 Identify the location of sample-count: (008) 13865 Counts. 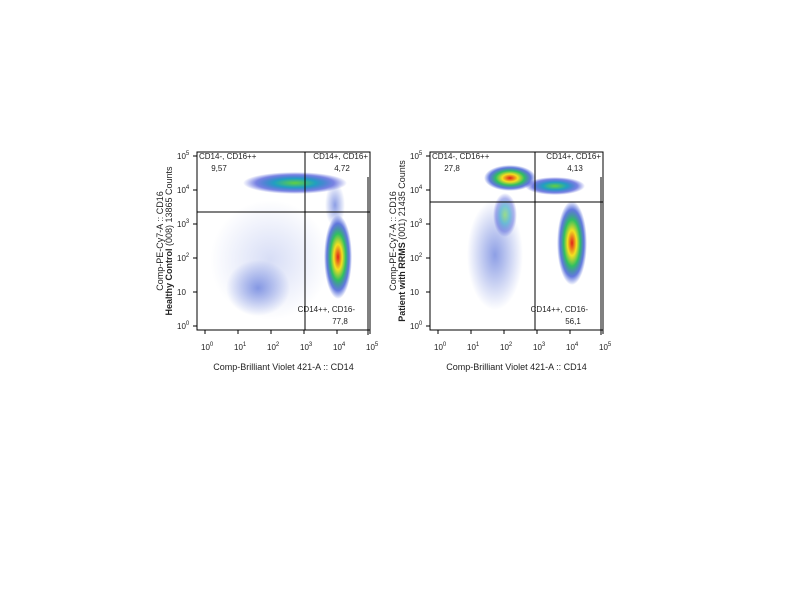
(169, 207).